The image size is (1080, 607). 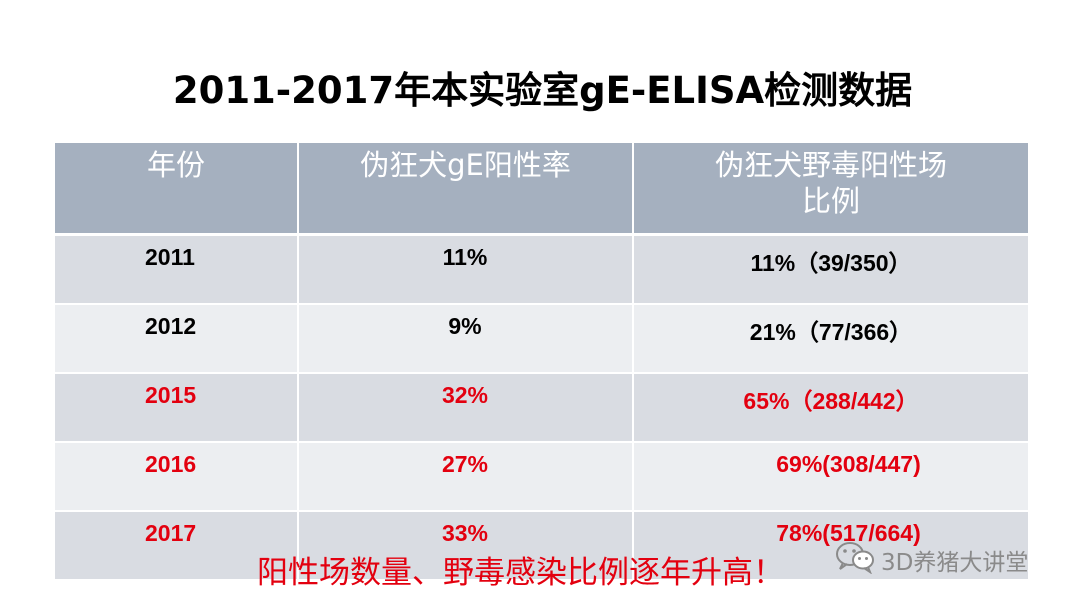 I want to click on cell-ratio: 21%（77/366）, so click(x=830, y=339).